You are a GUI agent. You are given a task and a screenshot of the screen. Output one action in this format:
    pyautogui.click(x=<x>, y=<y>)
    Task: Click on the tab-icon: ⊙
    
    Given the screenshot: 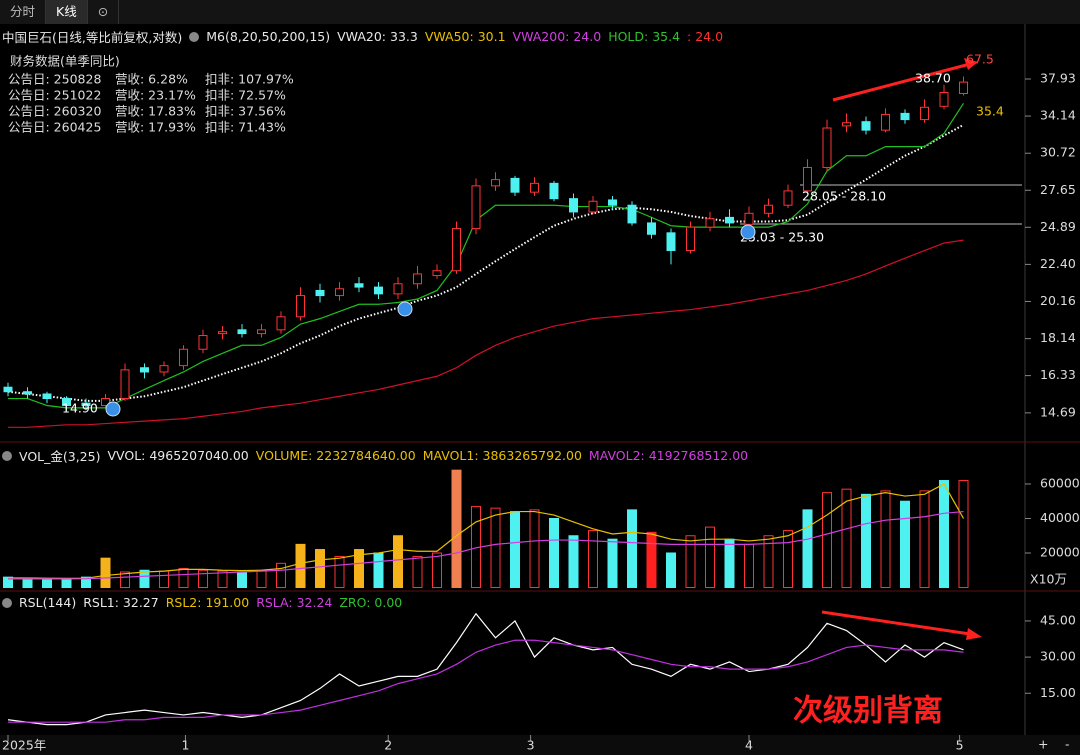 What is the action you would take?
    pyautogui.click(x=104, y=12)
    